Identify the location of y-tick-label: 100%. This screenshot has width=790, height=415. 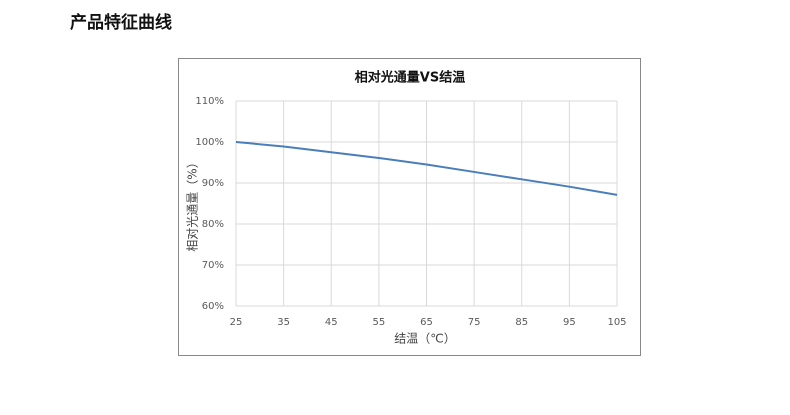
(209, 142).